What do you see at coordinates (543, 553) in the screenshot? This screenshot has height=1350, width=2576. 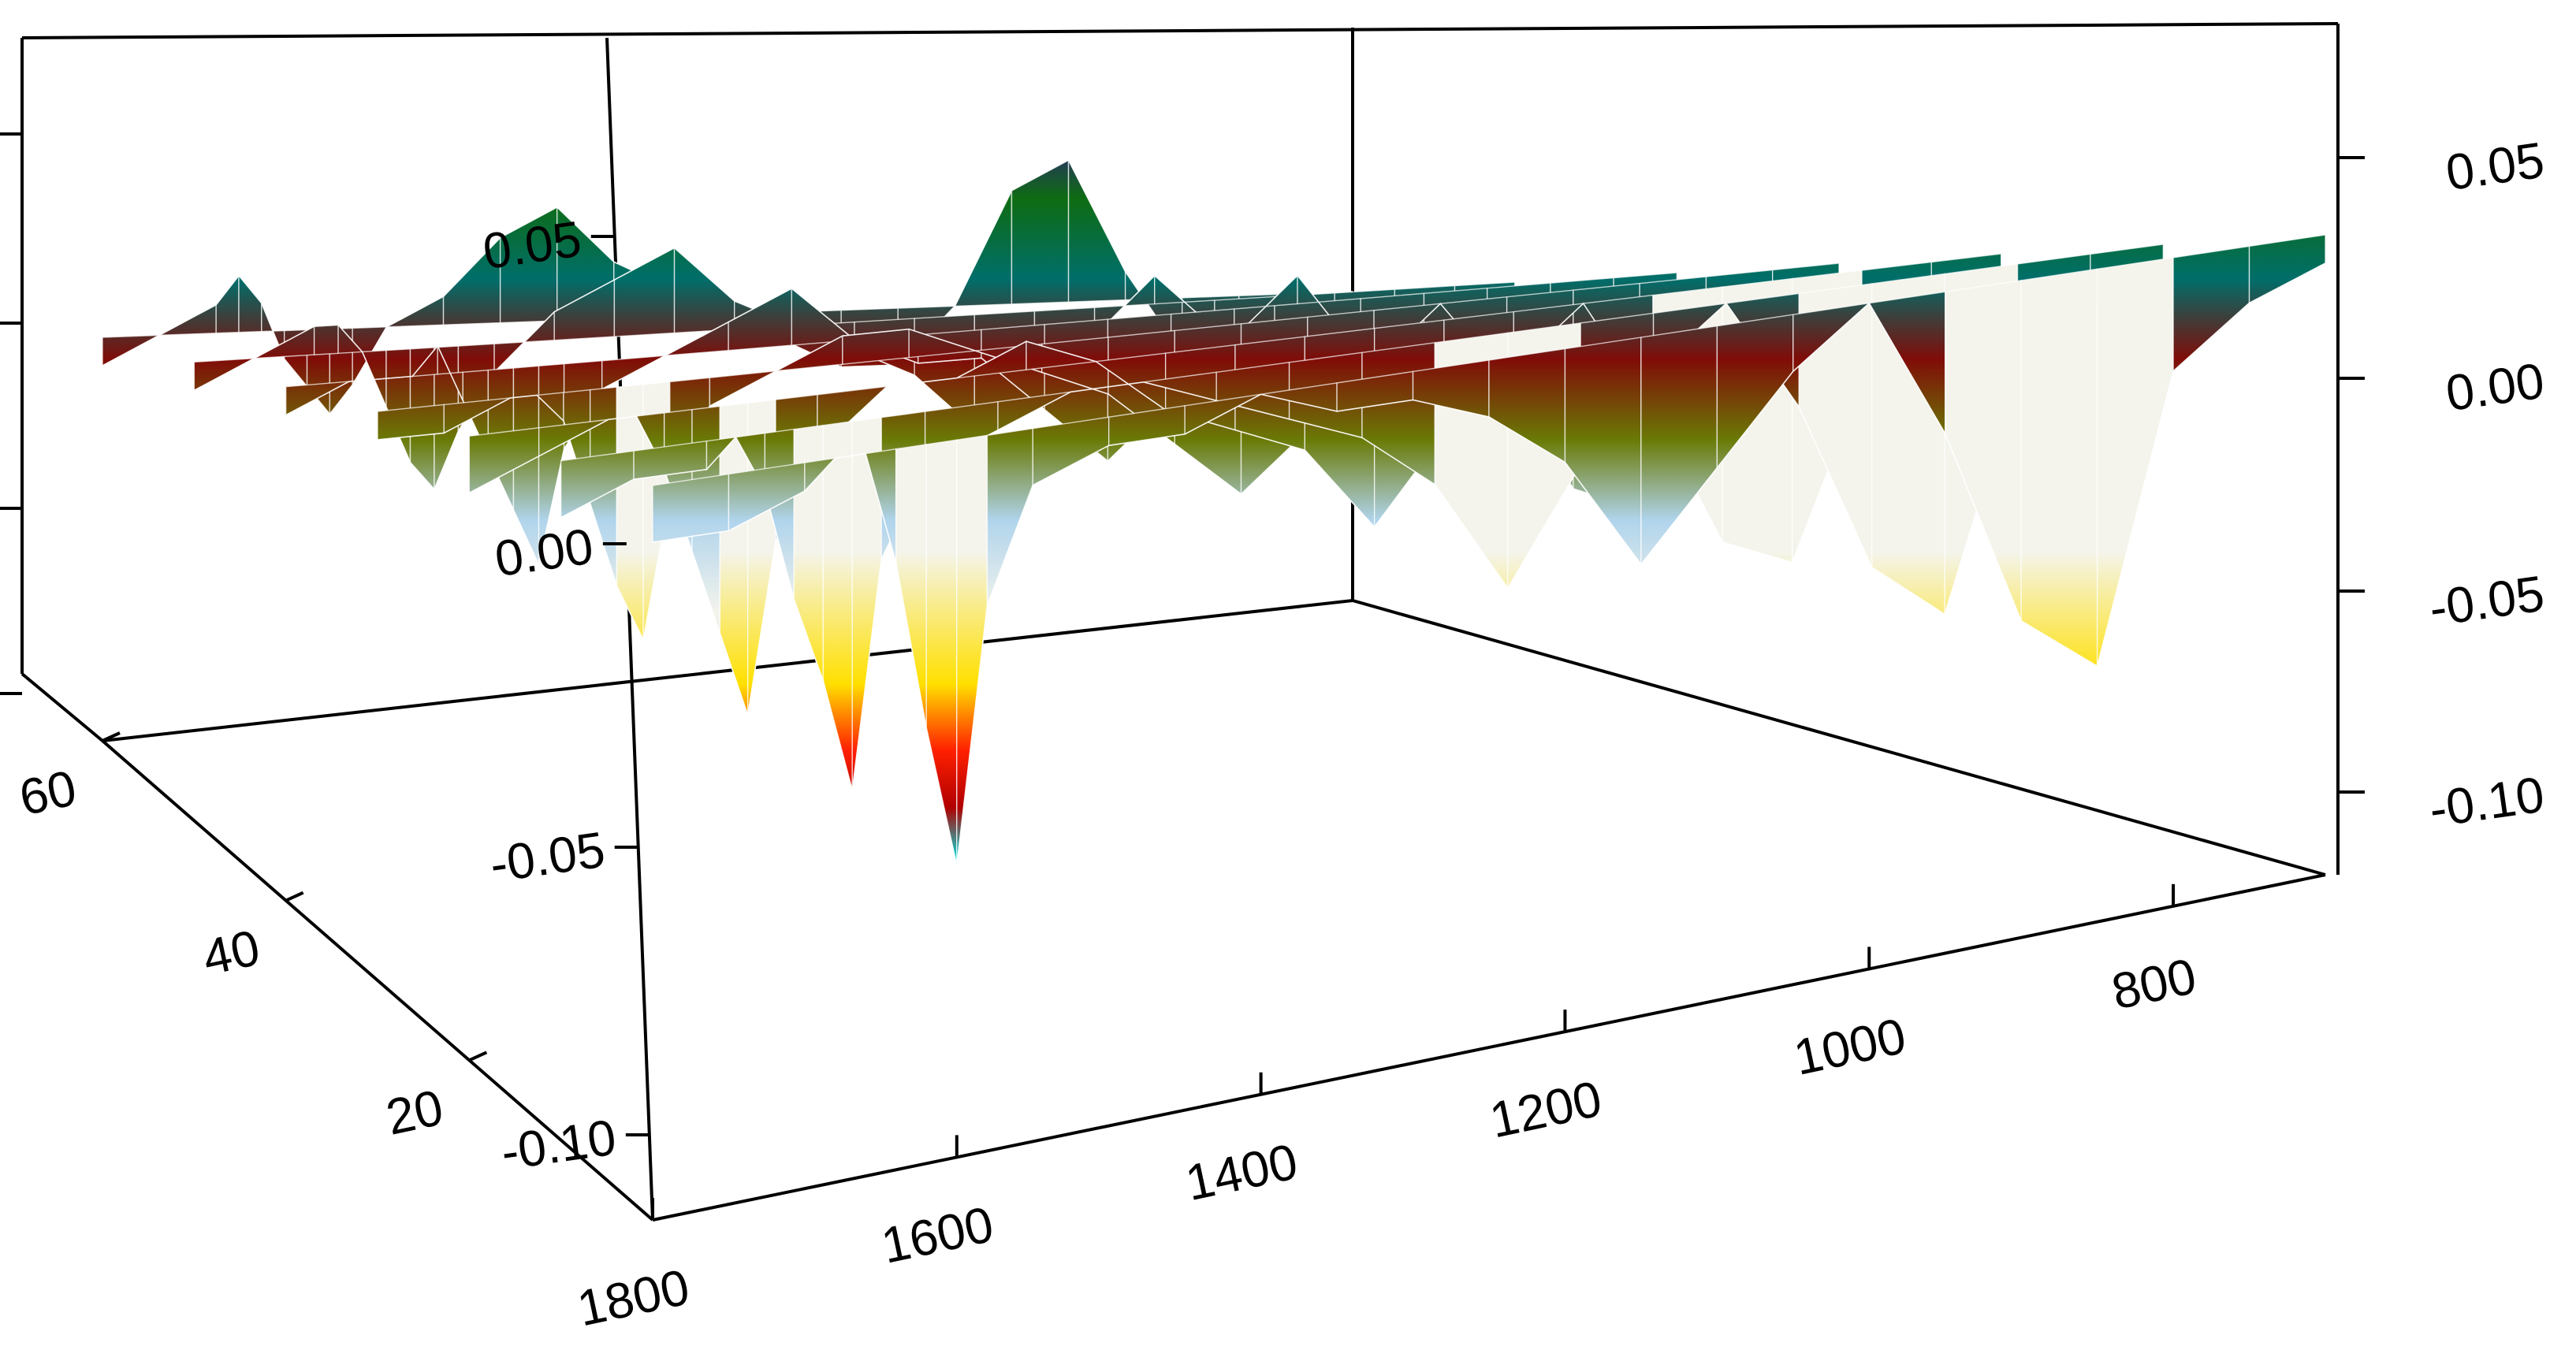 I see `z-front-tick-label: 0.00` at bounding box center [543, 553].